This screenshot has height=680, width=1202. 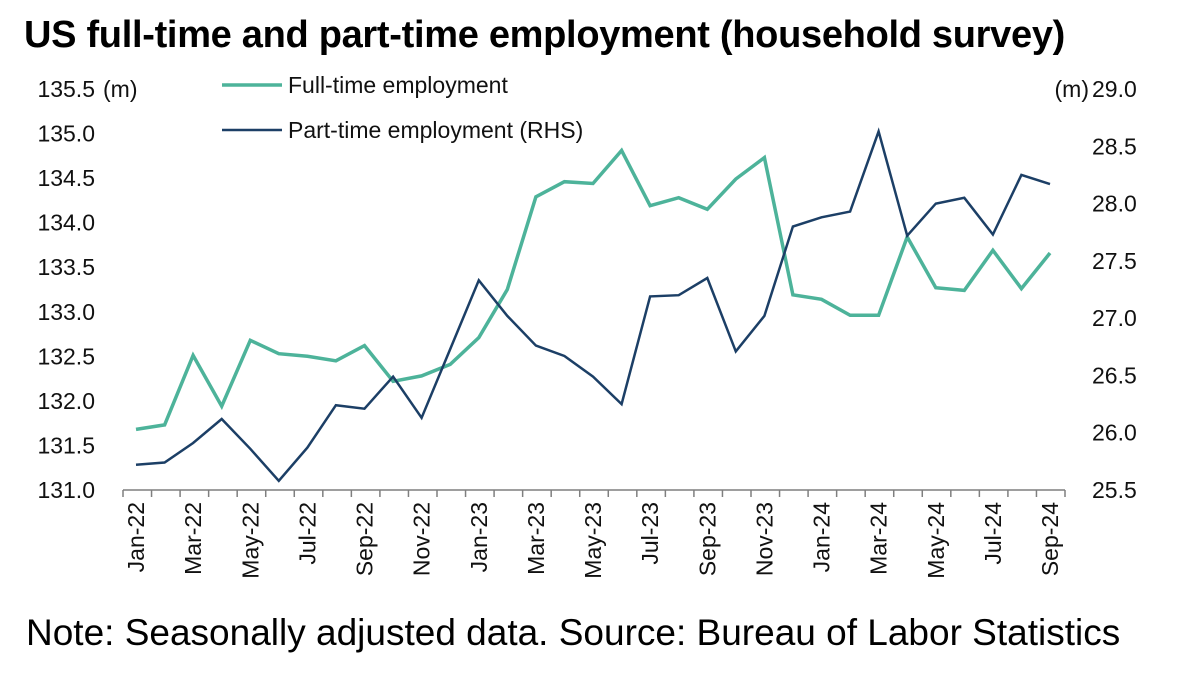 What do you see at coordinates (593, 540) in the screenshot?
I see `x-tick-label: May-23` at bounding box center [593, 540].